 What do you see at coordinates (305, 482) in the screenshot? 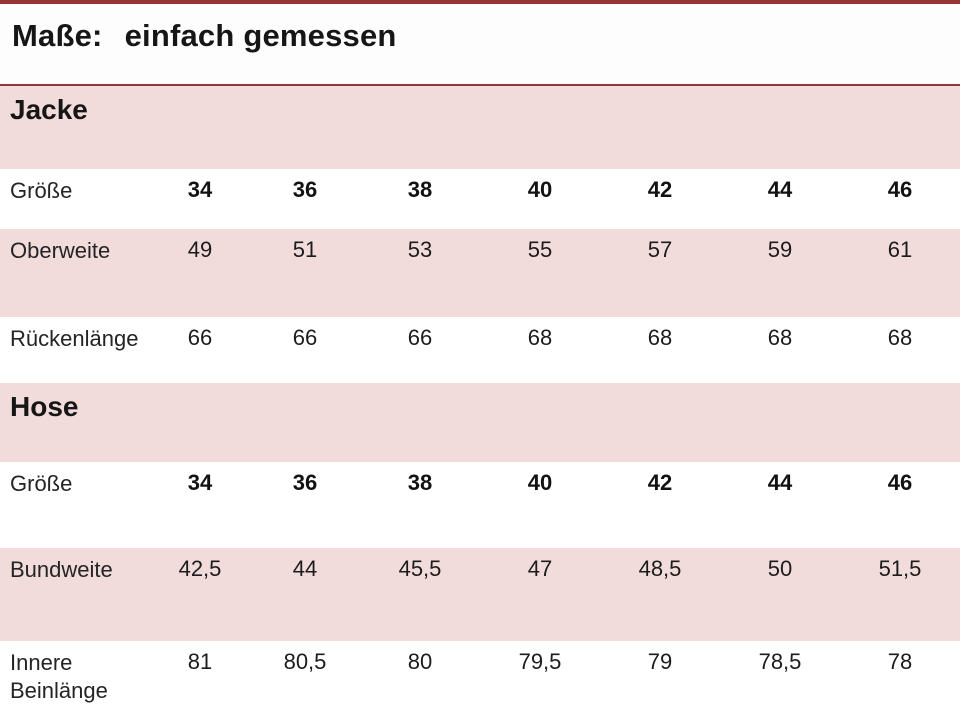
I see `hose-groesse-value: 36` at bounding box center [305, 482].